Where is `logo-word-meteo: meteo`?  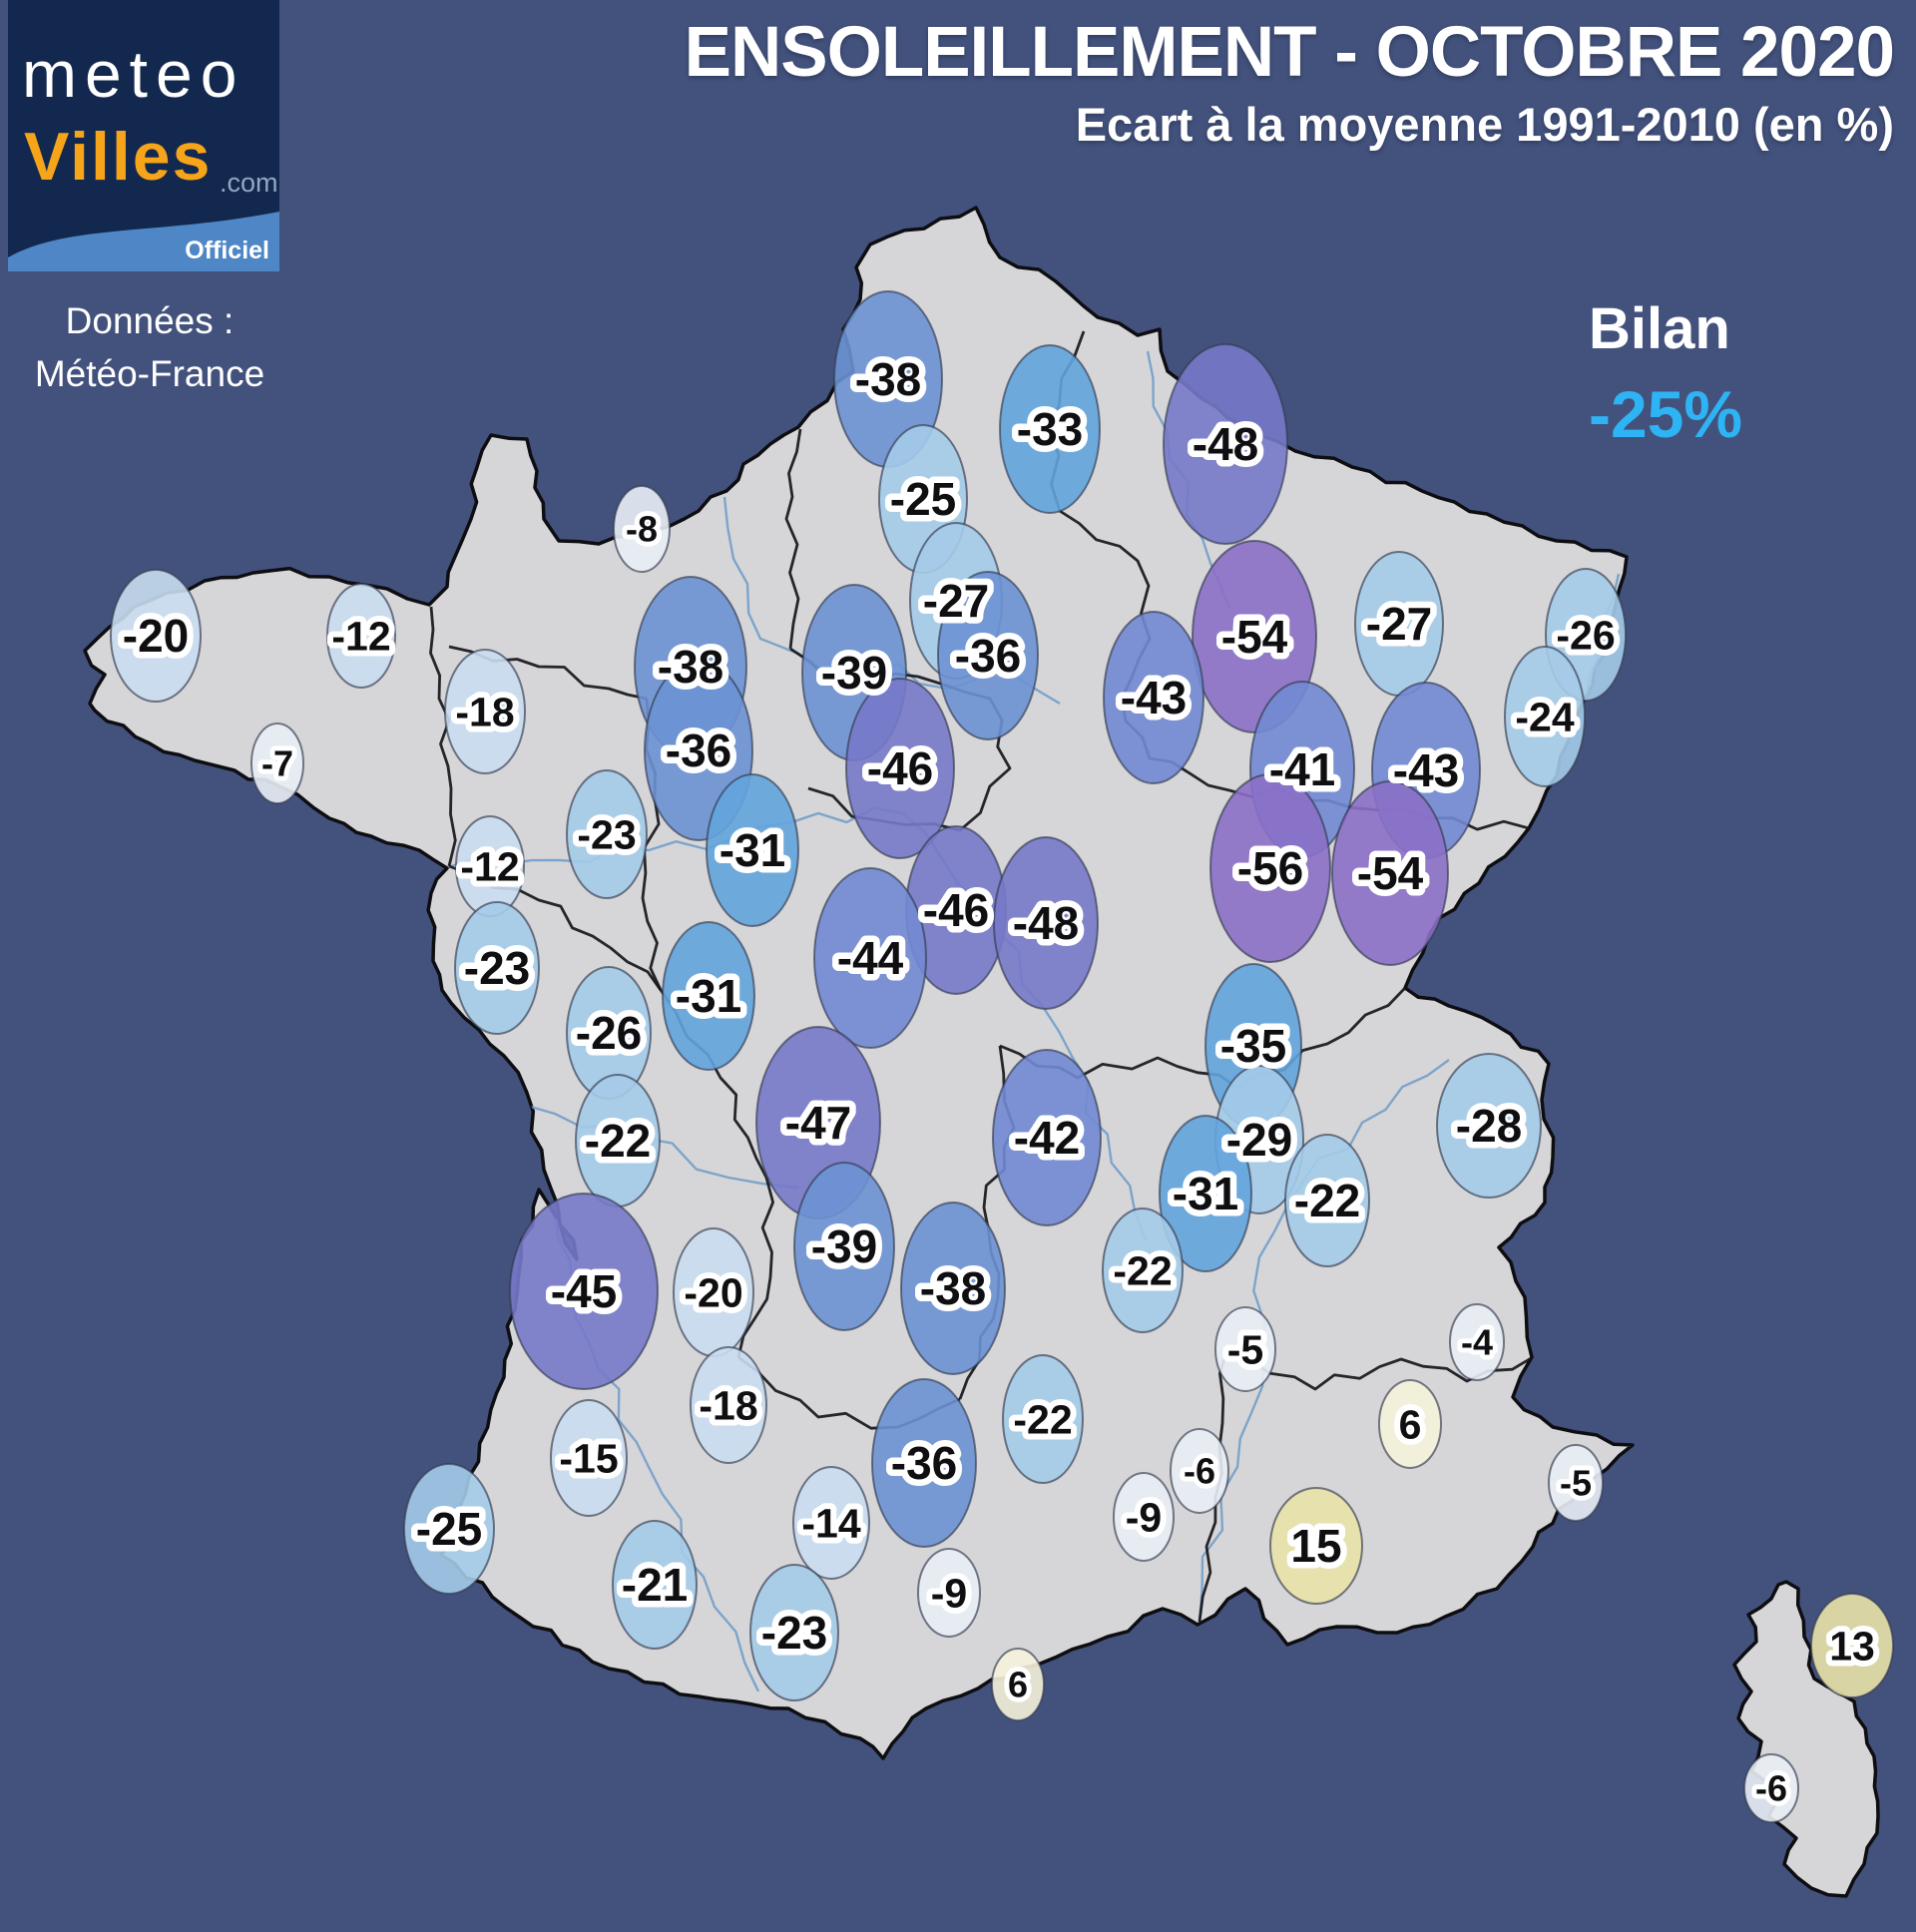 logo-word-meteo: meteo is located at coordinates (133, 74).